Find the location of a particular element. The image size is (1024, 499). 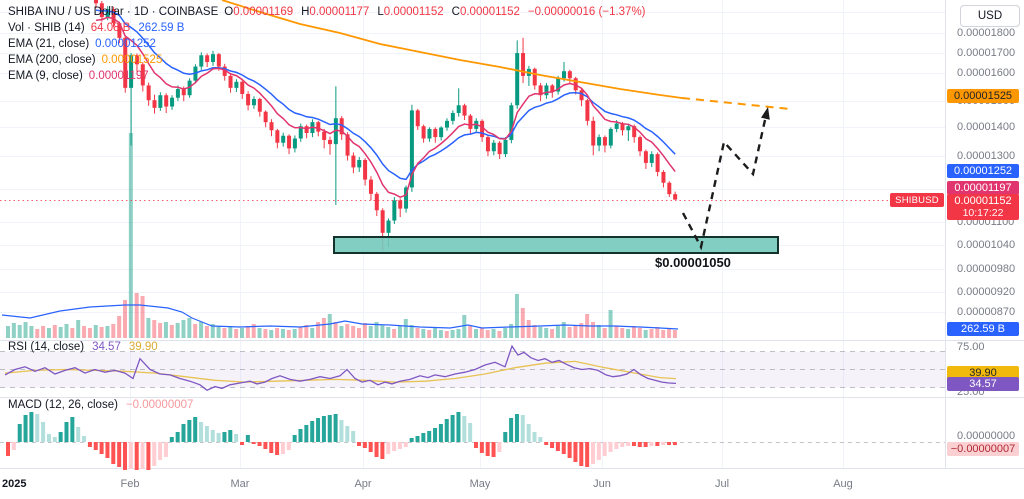

time-axis-month-label: Jul is located at coordinates (722, 484).